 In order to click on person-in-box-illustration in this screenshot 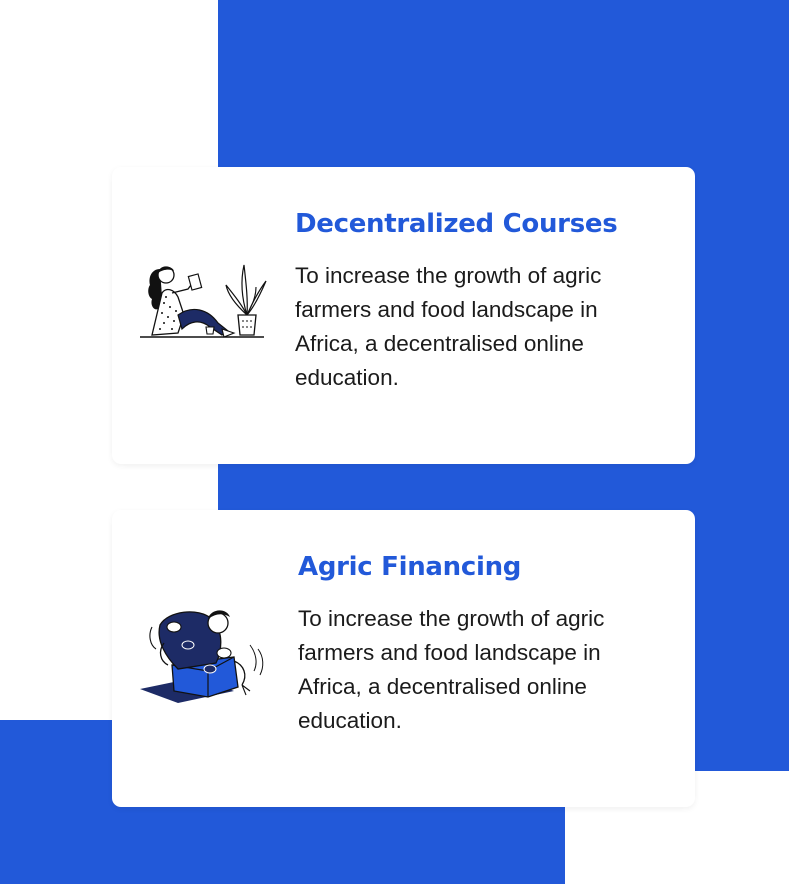, I will do `click(203, 660)`.